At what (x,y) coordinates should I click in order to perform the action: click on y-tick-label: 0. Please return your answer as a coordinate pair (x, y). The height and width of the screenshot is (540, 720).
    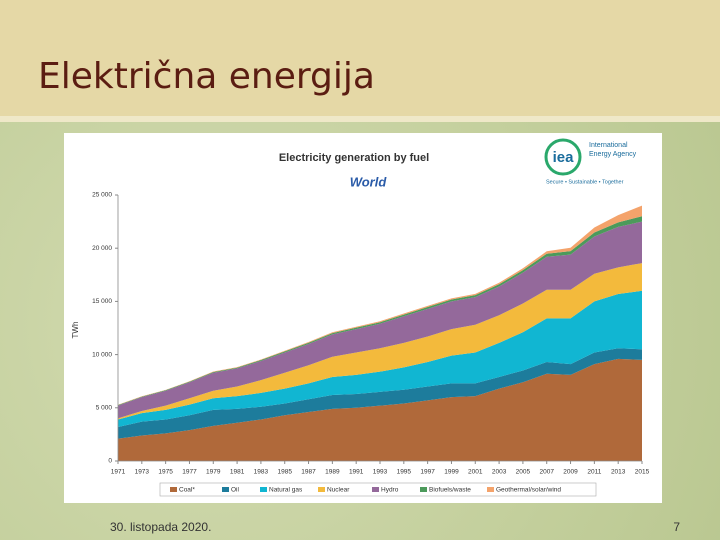
    Looking at the image, I should click on (110, 461).